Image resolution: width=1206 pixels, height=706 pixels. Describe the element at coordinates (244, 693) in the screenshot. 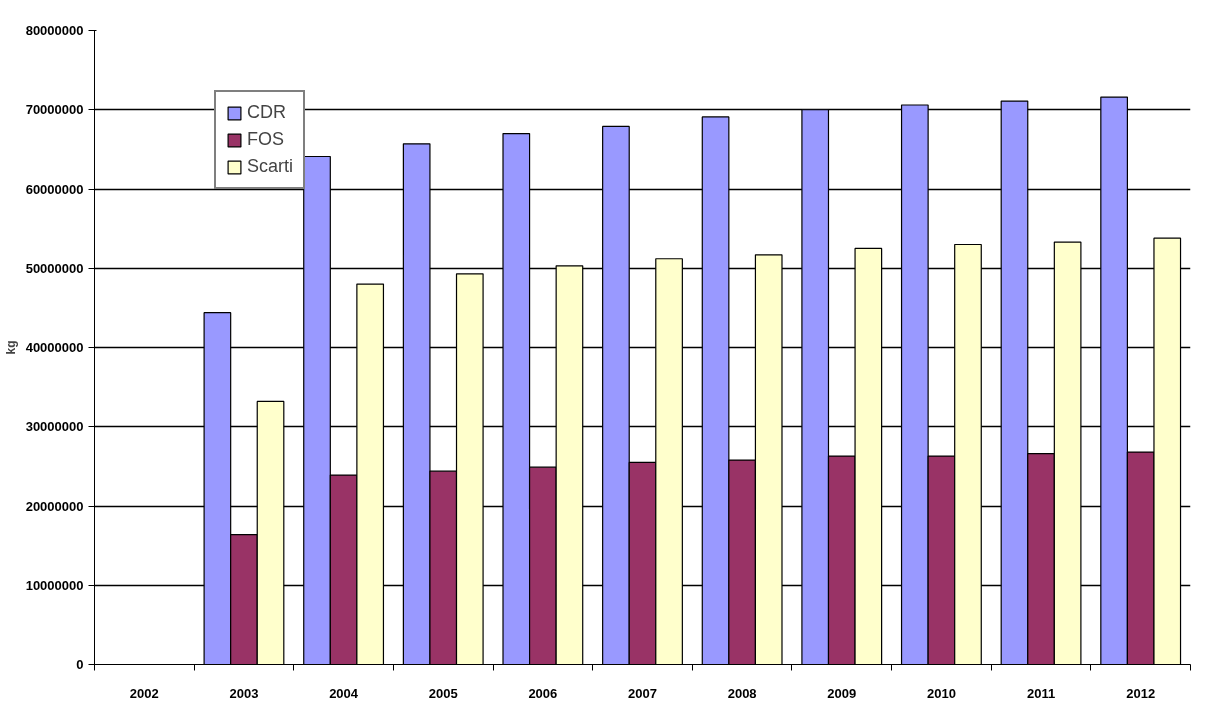

I see `x-tick-label: 2003` at that location.